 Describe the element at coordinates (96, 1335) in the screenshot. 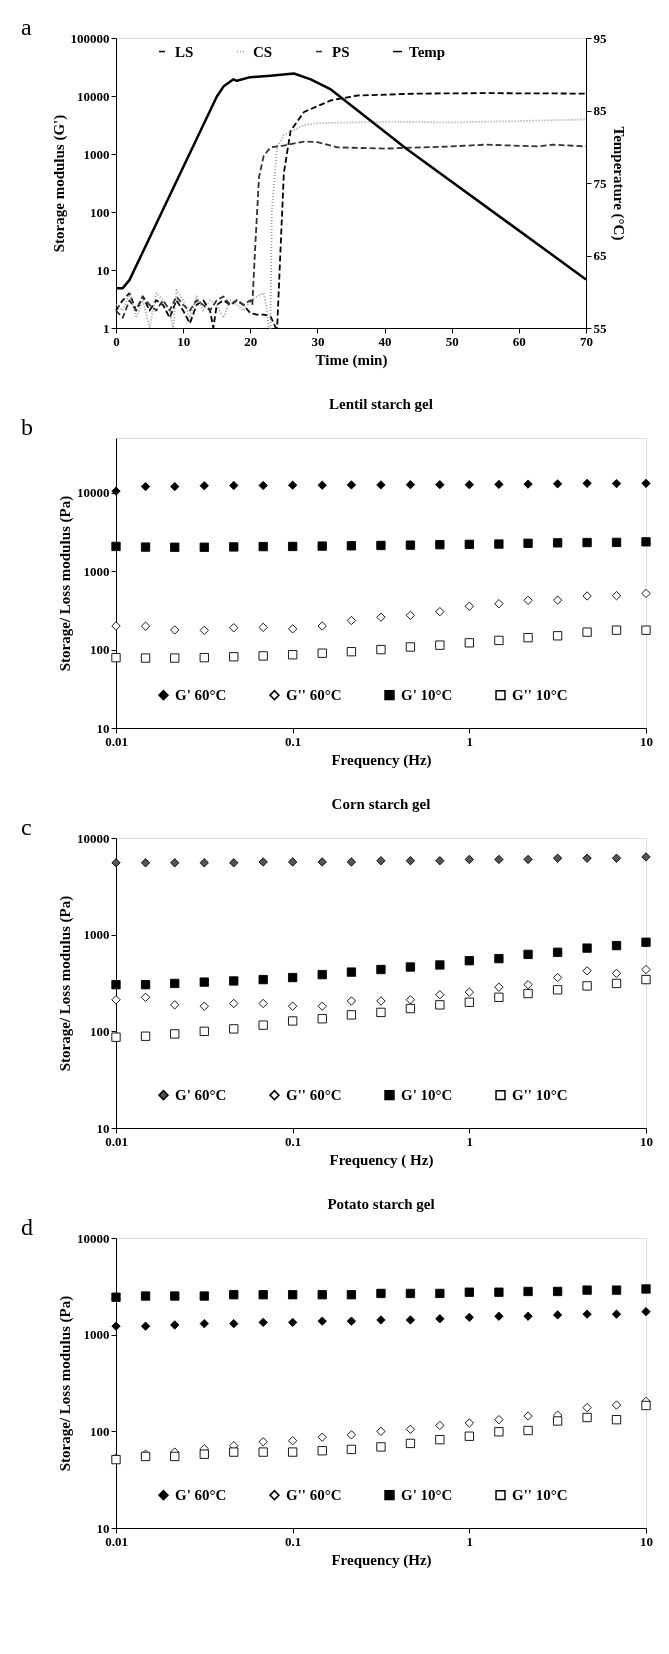

I see `y-tick-label: 1000` at that location.